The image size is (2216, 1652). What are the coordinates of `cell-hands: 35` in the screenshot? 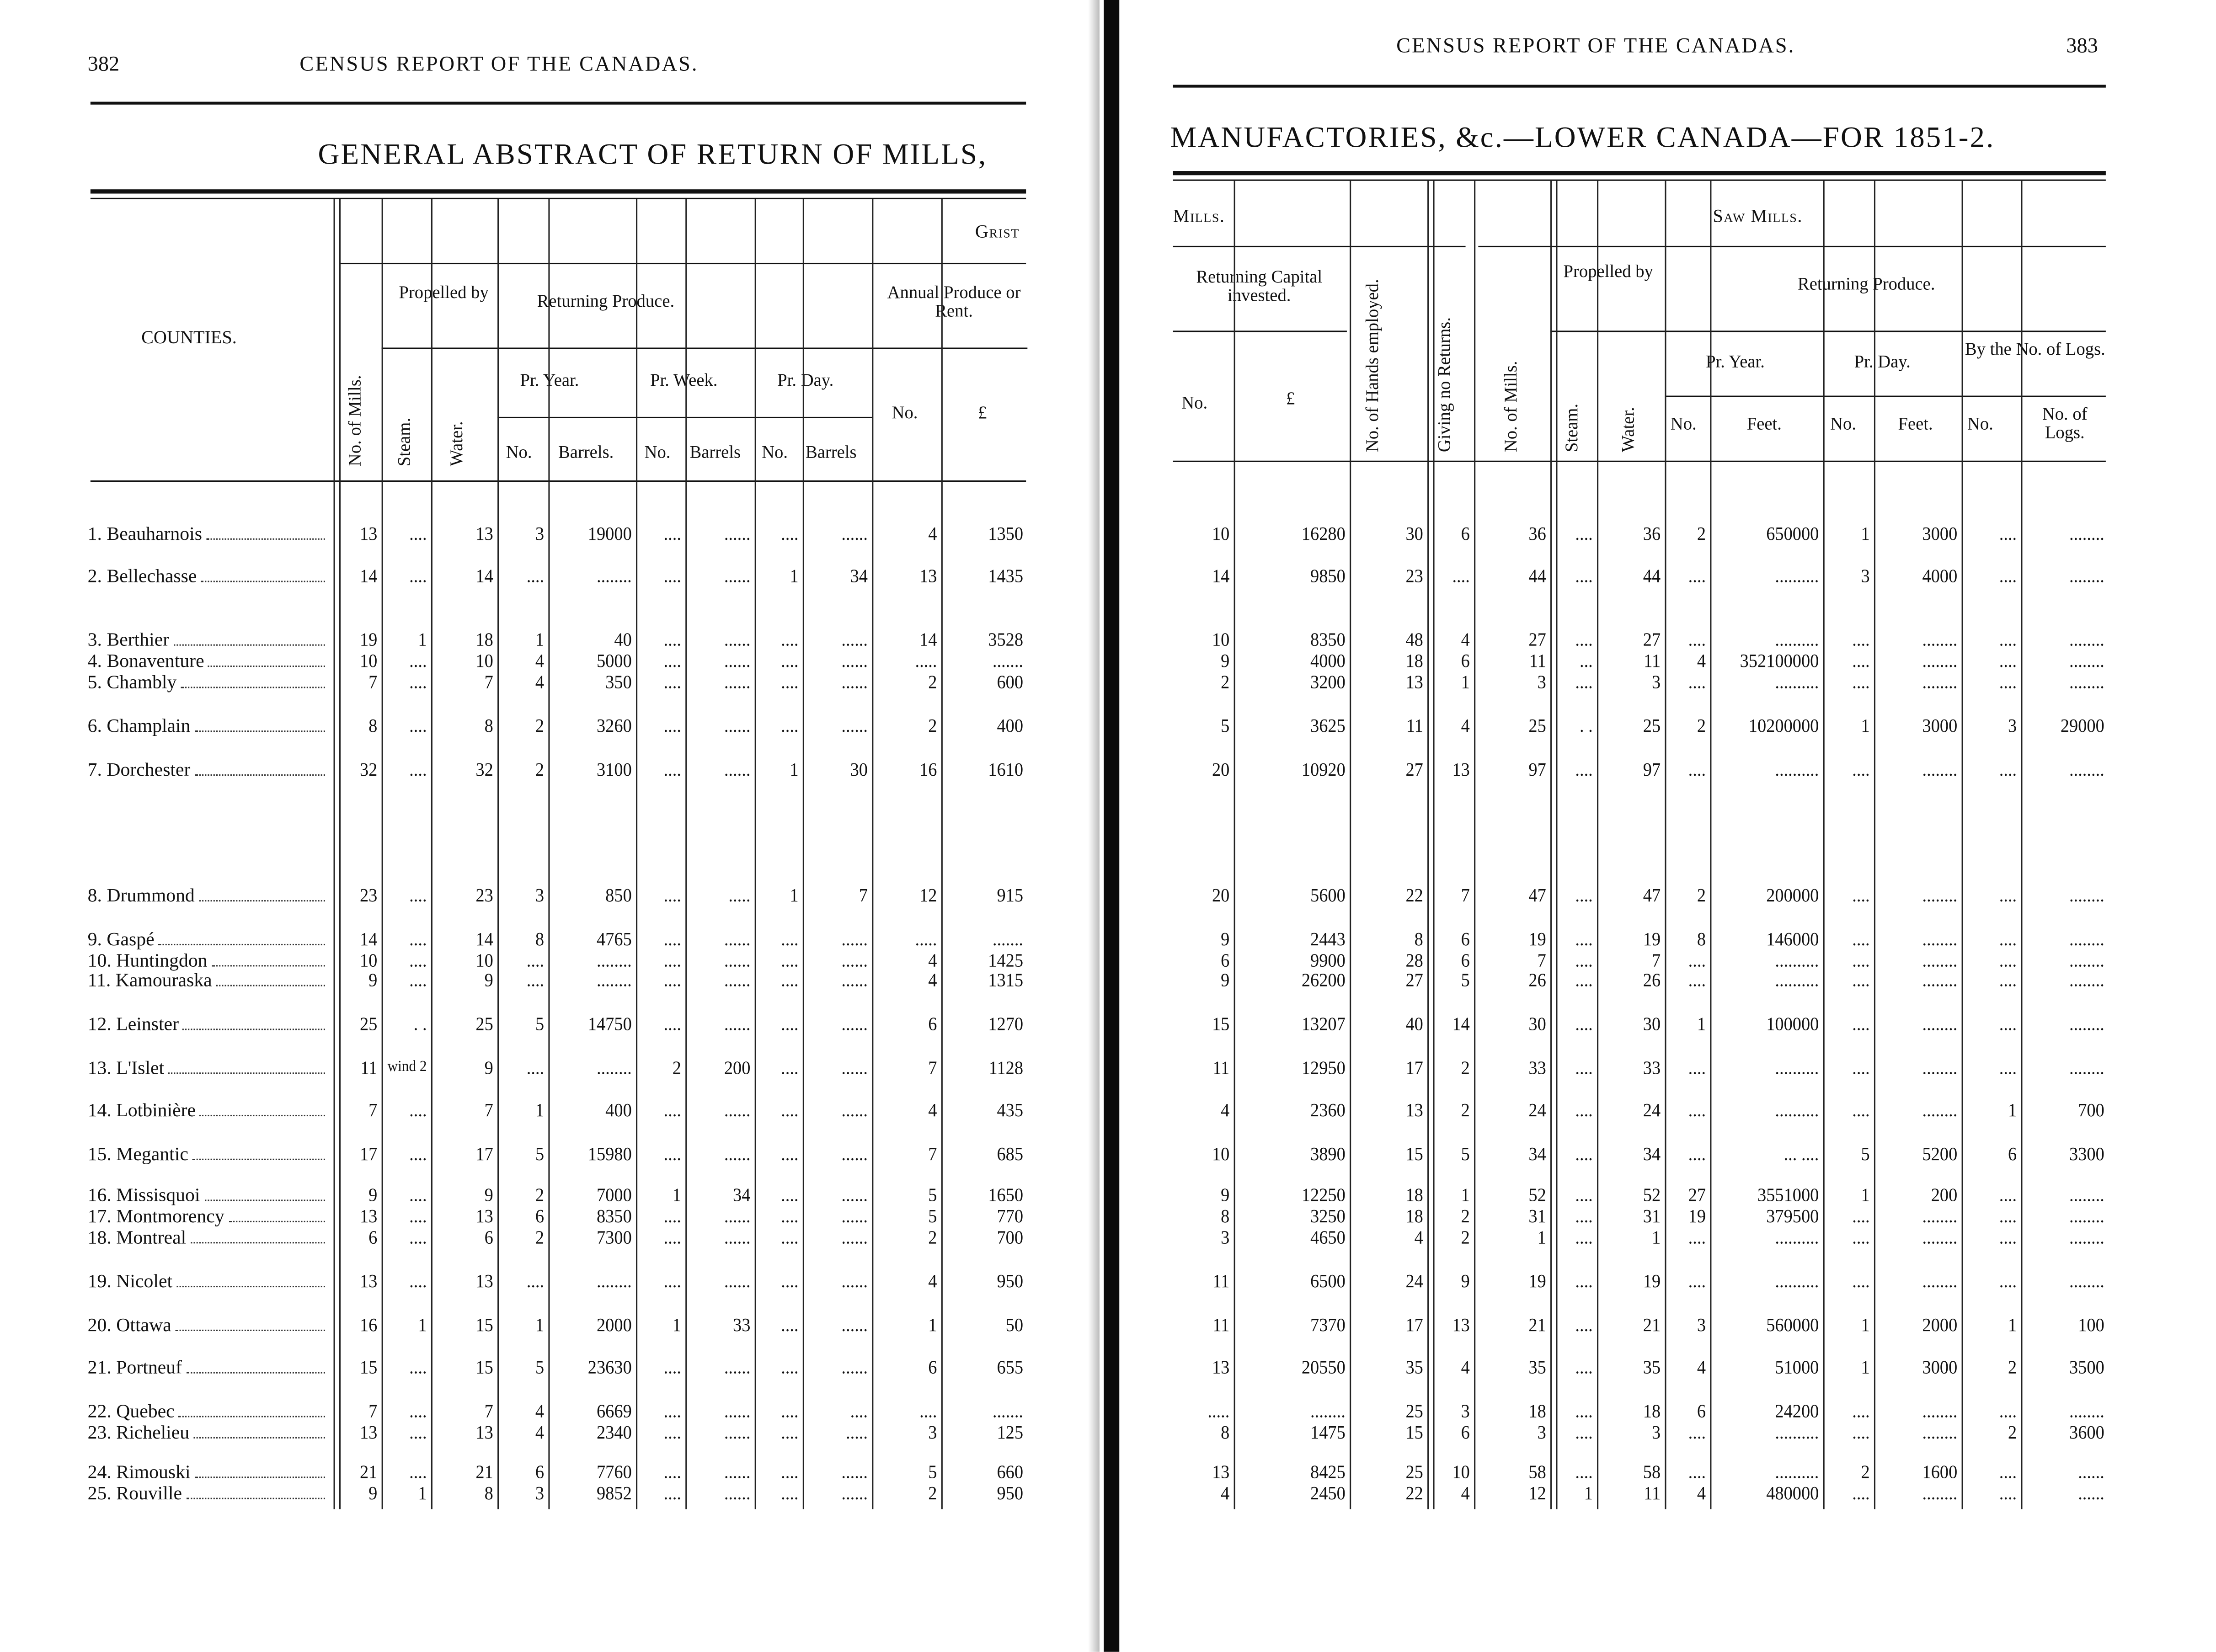 It's located at (1414, 1367).